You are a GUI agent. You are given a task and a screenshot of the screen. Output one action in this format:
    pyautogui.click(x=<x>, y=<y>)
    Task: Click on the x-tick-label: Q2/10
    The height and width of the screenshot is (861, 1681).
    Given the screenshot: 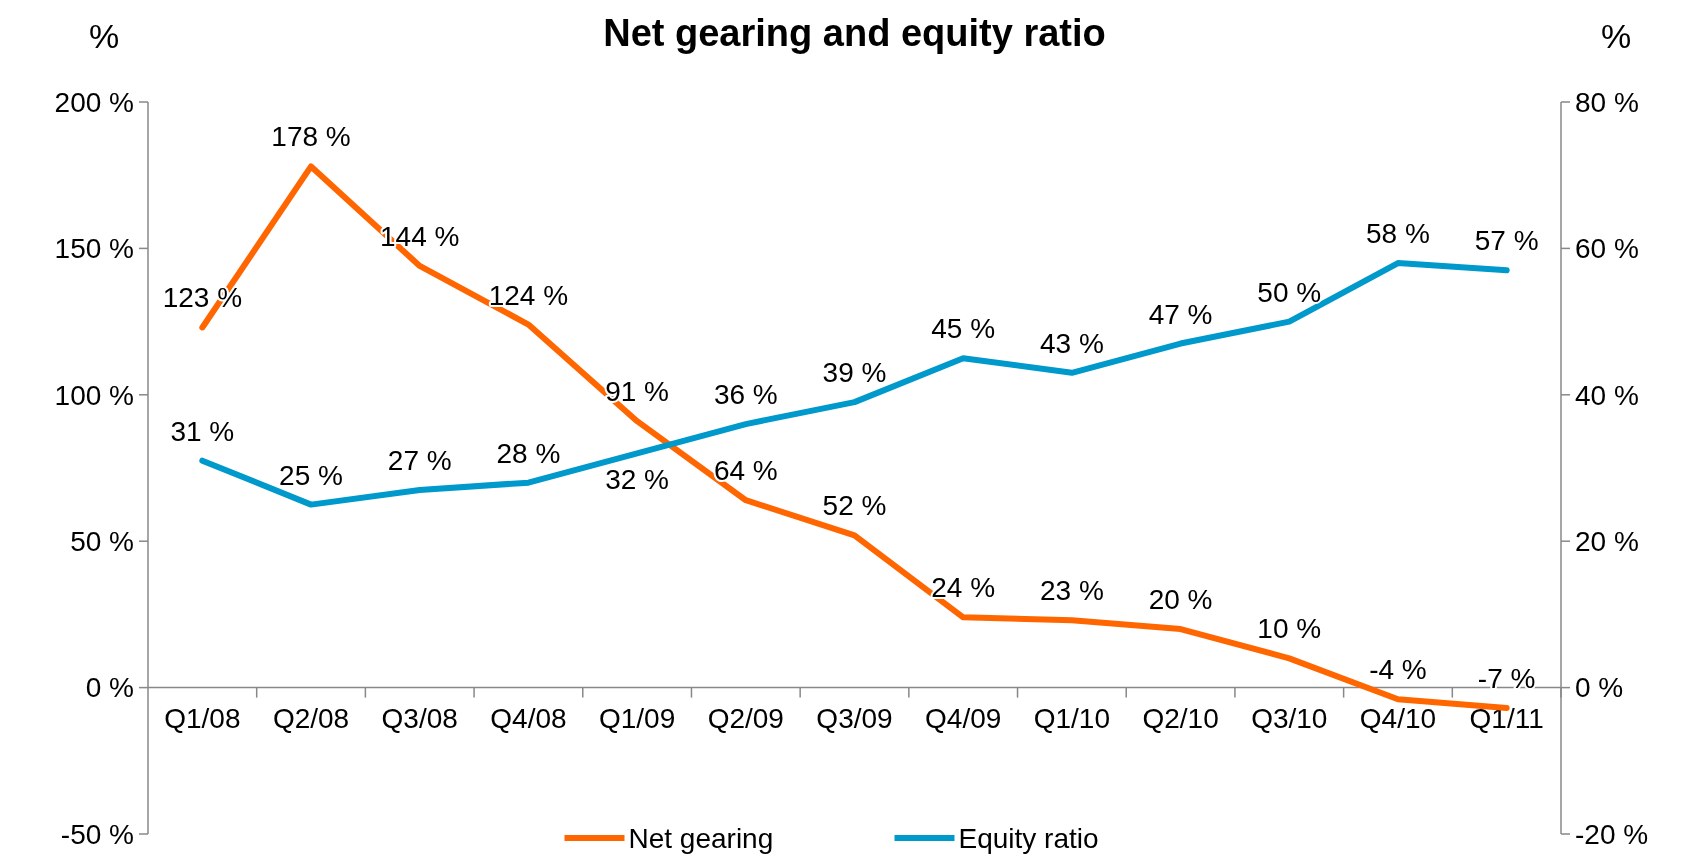 What is the action you would take?
    pyautogui.click(x=1180, y=718)
    